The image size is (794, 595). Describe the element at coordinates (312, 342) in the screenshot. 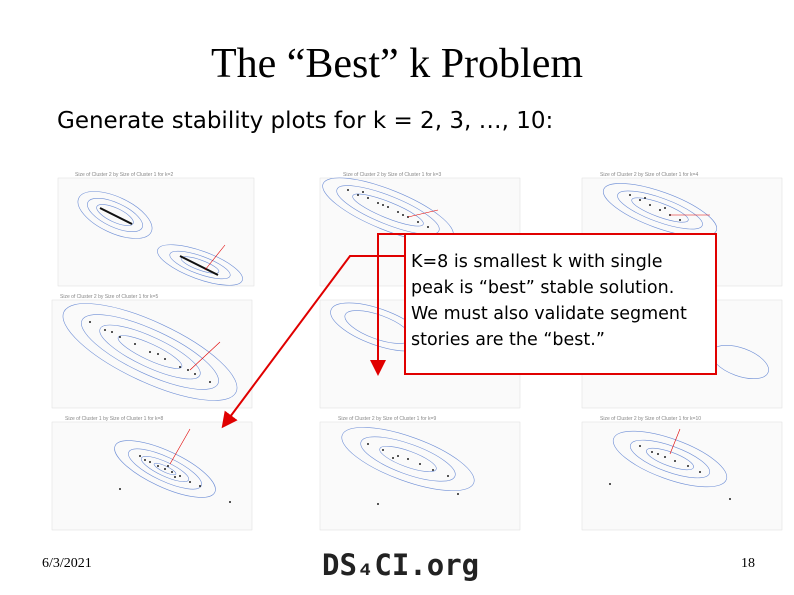

I see `arrow-to-k8` at that location.